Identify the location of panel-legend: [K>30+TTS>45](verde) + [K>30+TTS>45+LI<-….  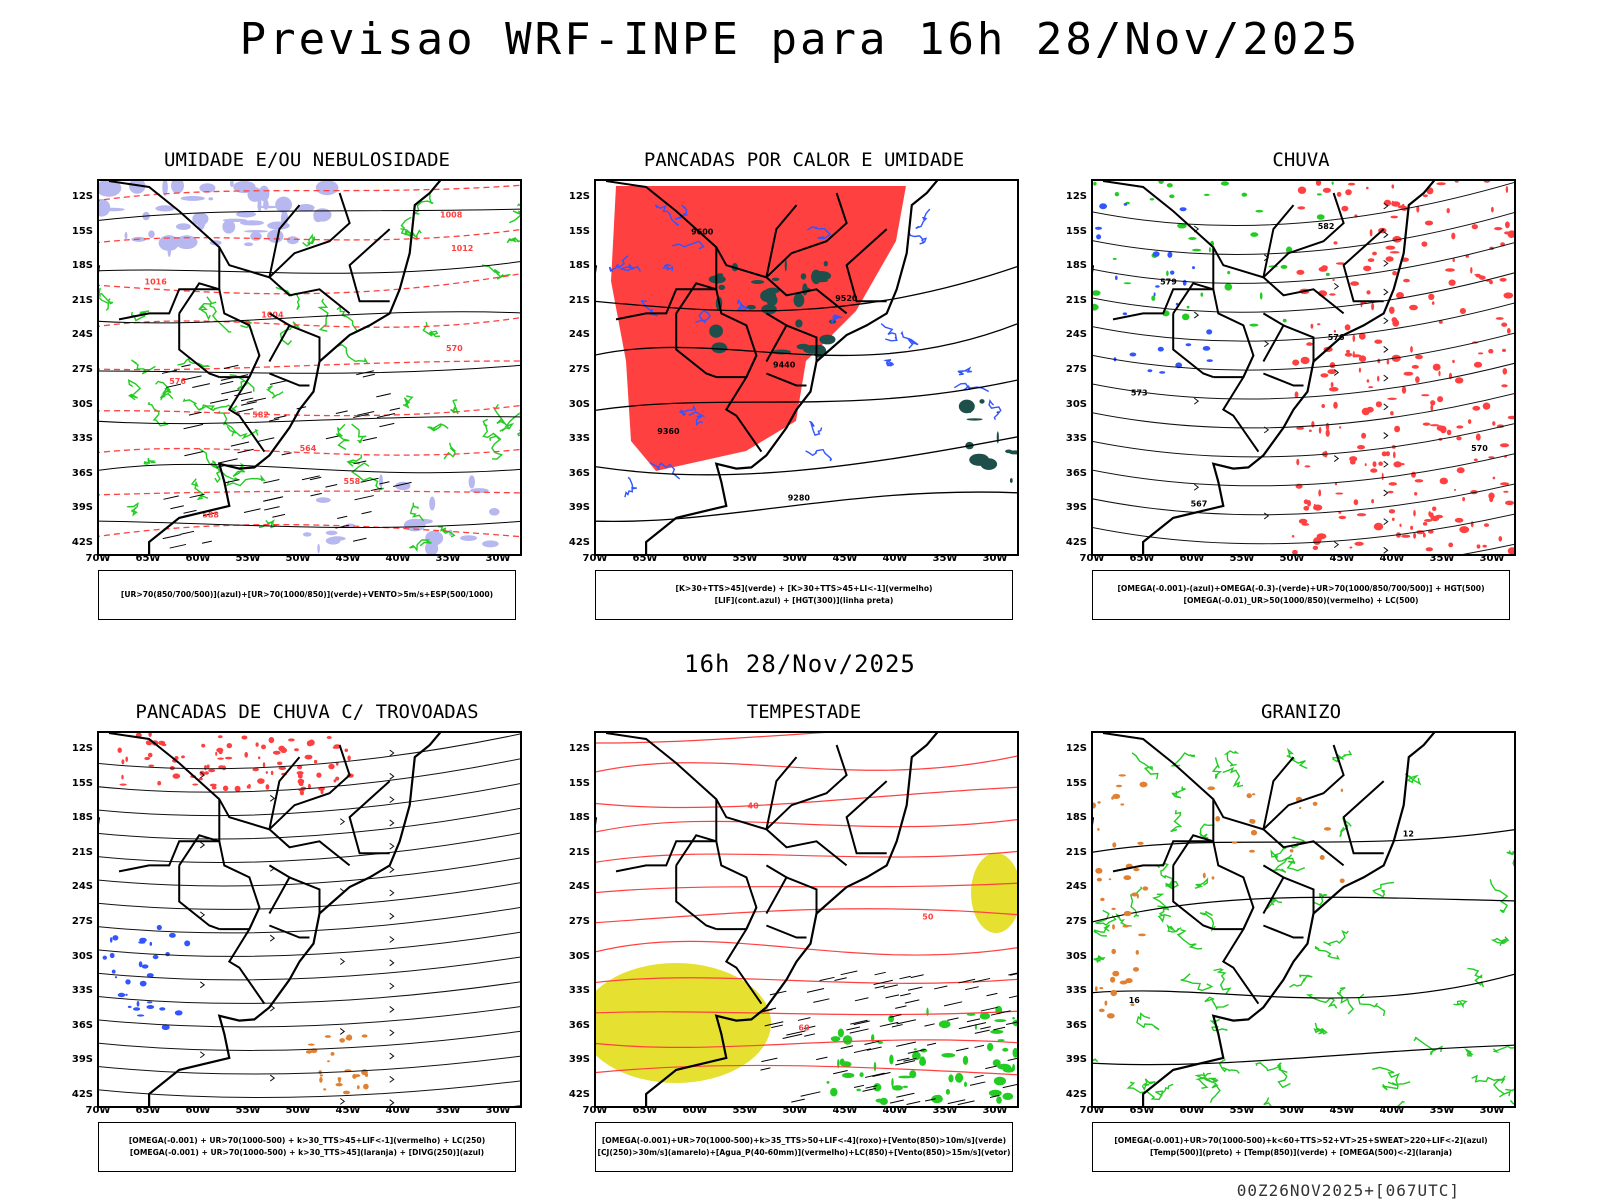
(804, 595).